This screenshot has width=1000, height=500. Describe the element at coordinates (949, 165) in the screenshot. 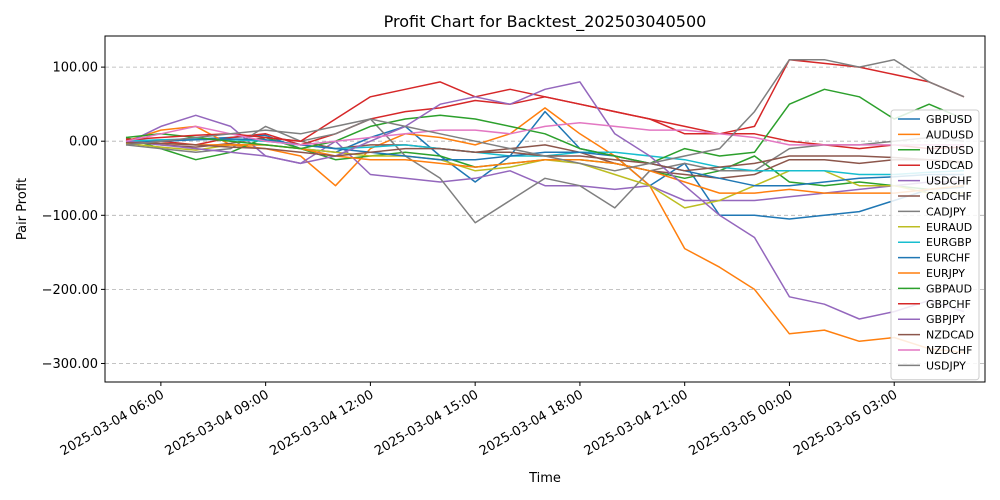

I see `legend-label: USDCAD` at that location.